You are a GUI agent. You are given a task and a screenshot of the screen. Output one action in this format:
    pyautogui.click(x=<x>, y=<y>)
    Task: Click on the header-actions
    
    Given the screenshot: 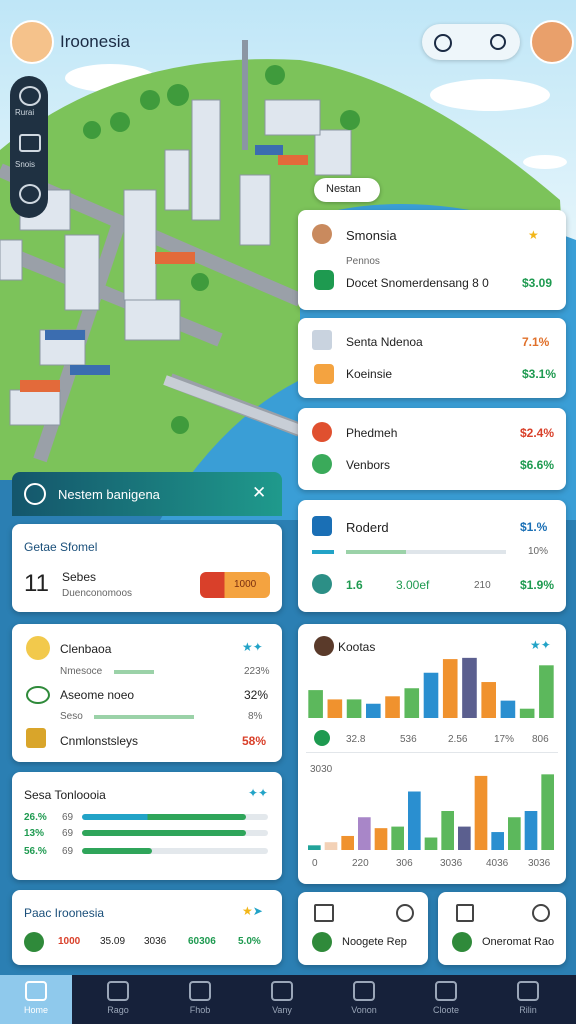 What is the action you would take?
    pyautogui.click(x=471, y=42)
    